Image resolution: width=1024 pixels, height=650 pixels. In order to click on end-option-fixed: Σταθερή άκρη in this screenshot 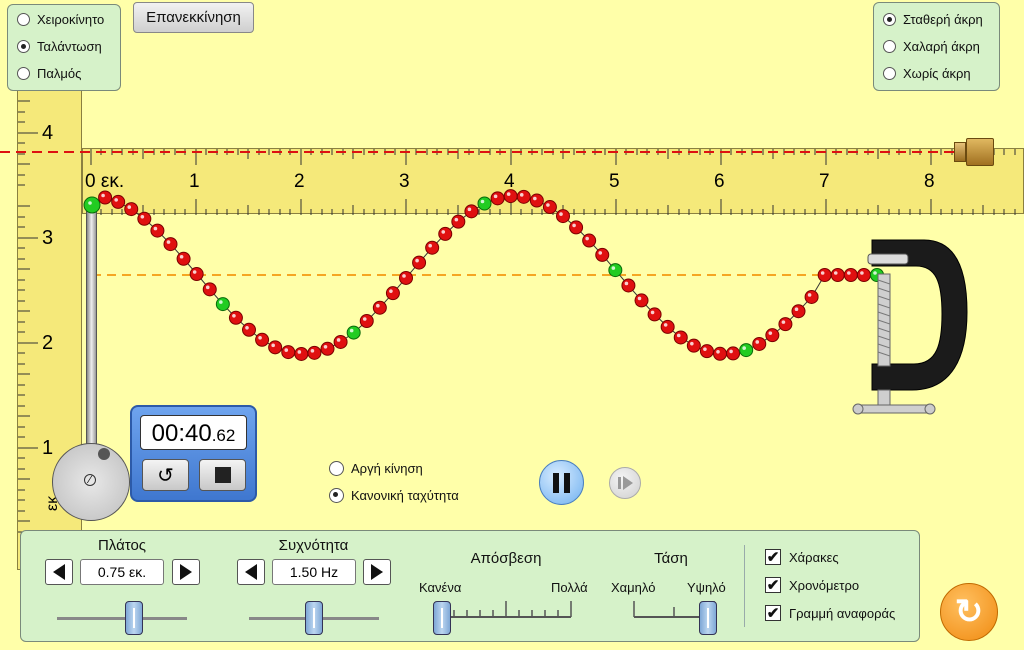, I will do `click(933, 19)`.